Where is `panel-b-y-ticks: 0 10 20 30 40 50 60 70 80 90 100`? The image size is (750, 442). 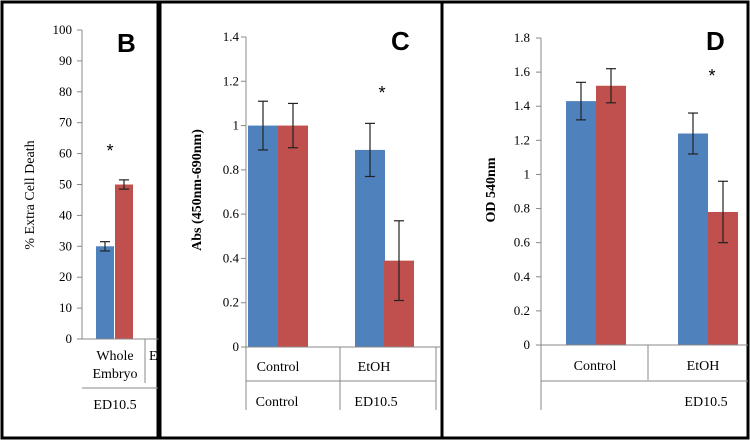 panel-b-y-ticks: 0 10 20 30 40 50 60 70 80 90 100 is located at coordinates (67, 184).